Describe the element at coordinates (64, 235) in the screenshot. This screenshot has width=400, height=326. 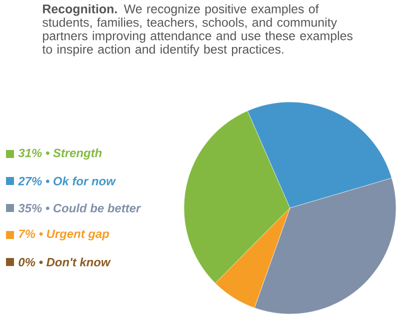
I see `legend-label: 7% • Urgent gap` at that location.